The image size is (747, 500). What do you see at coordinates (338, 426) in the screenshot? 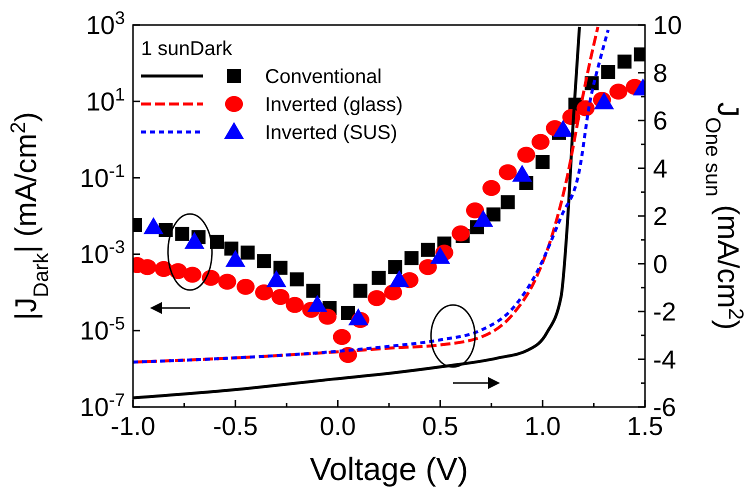
I see `x-tick-label: 0.0` at bounding box center [338, 426].